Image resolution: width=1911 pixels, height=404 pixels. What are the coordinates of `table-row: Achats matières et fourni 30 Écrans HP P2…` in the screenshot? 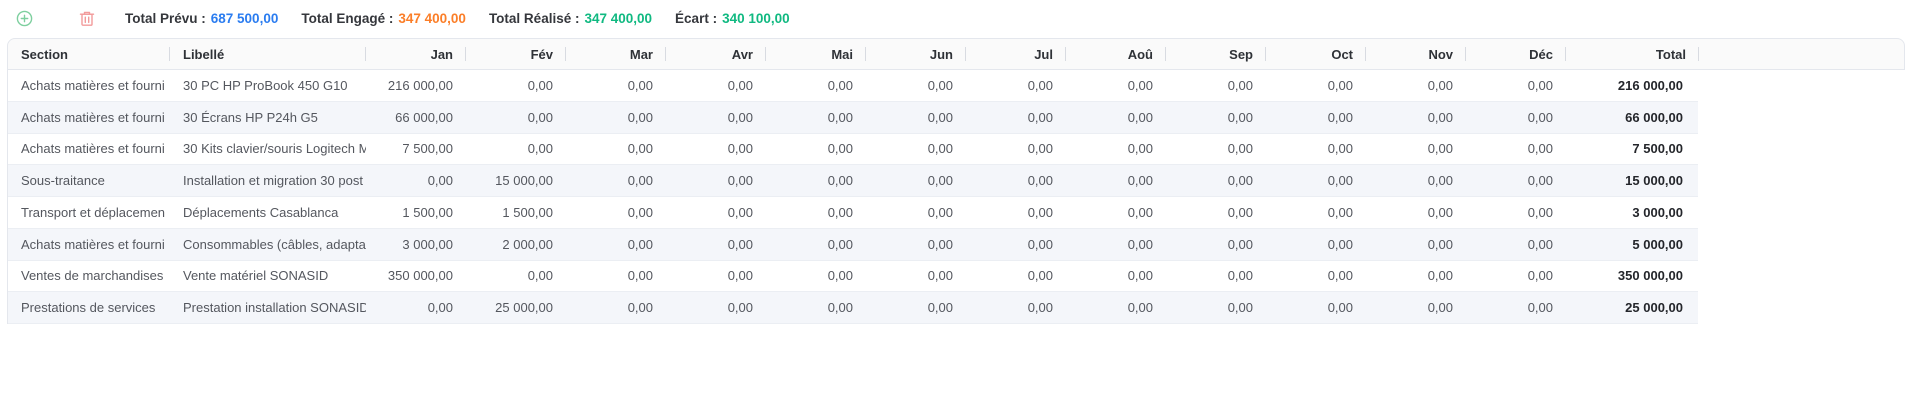 It's located at (853, 117).